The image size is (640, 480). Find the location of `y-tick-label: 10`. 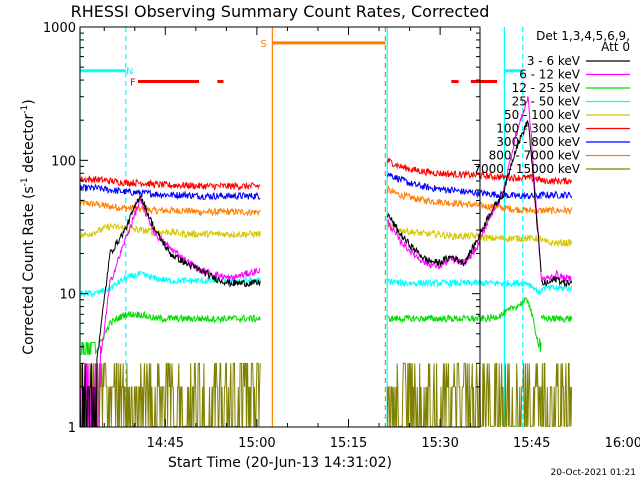

y-tick-label: 10 is located at coordinates (67, 295).